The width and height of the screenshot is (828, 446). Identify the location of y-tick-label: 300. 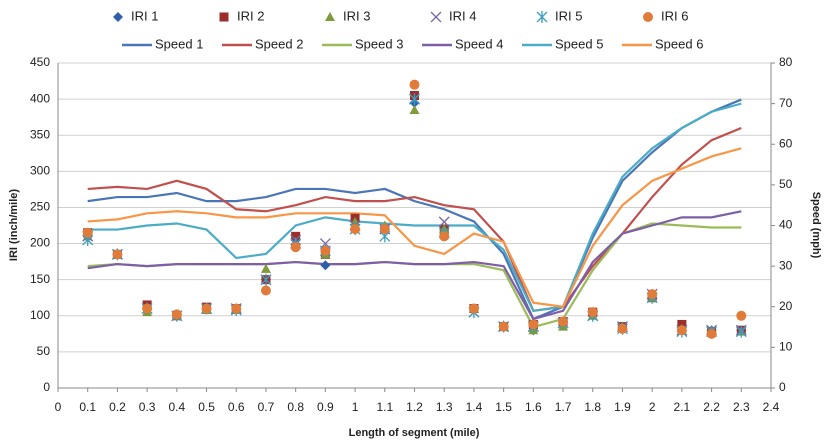
(40, 171).